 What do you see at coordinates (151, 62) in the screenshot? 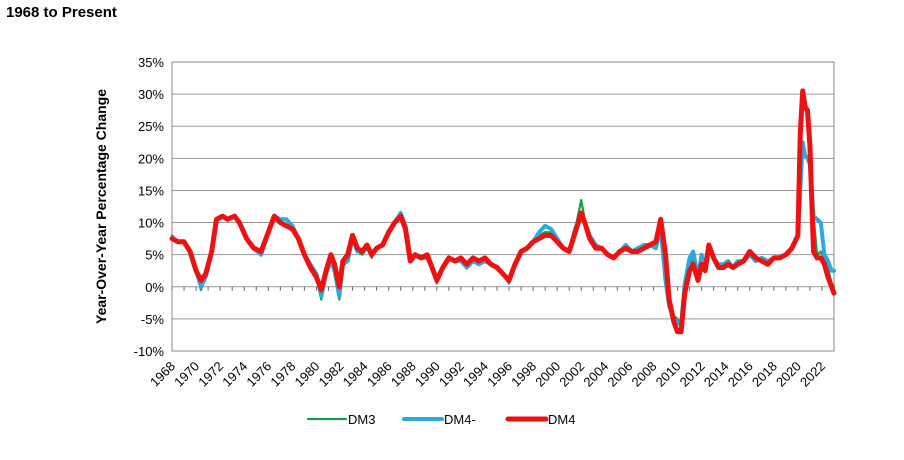
I see `y-tick-label: 35%` at bounding box center [151, 62].